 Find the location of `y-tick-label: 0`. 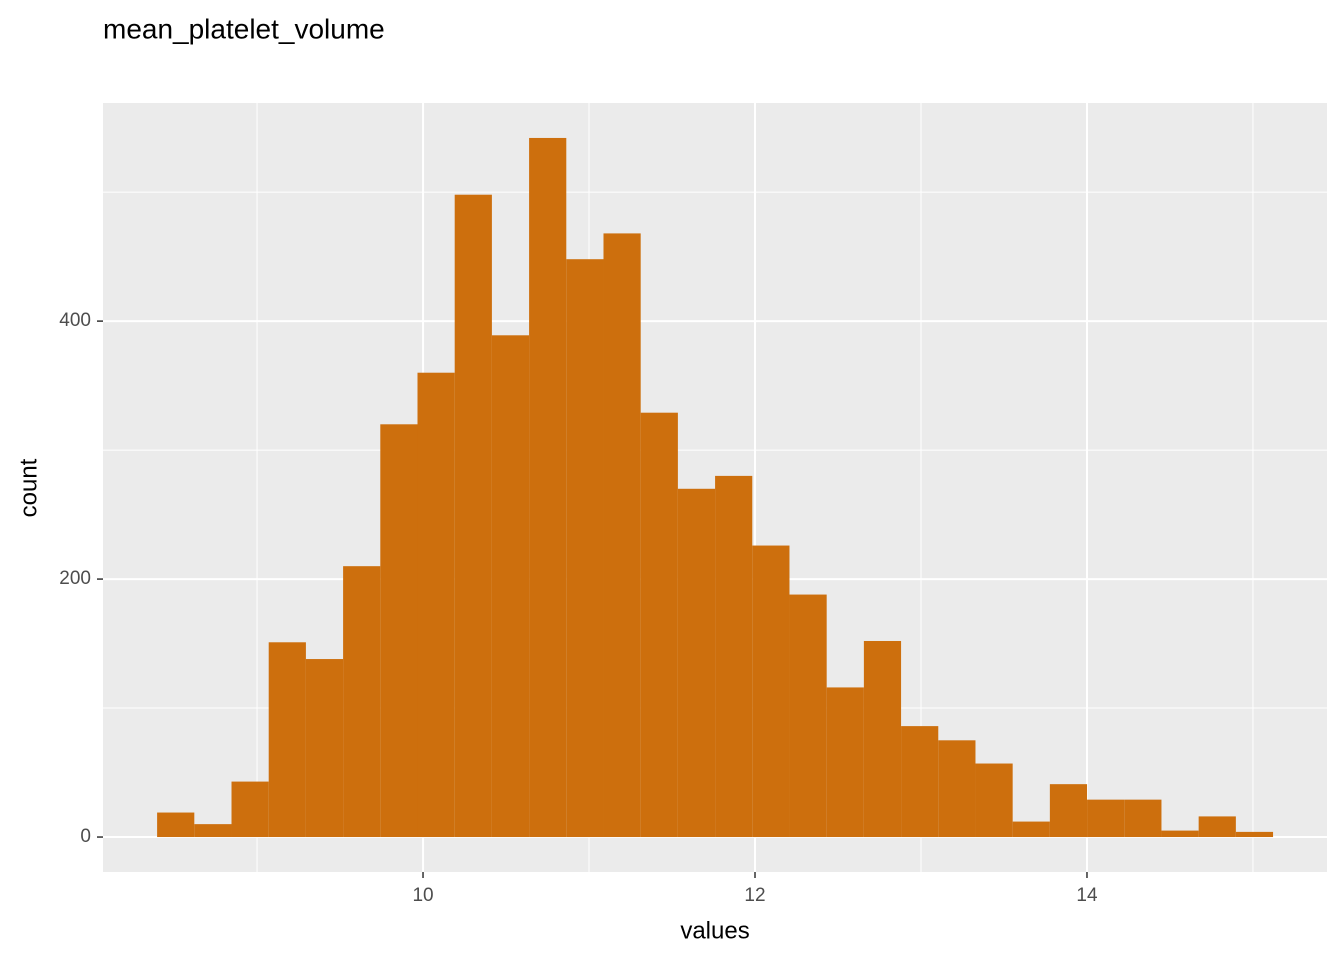

y-tick-label: 0 is located at coordinates (85, 836).